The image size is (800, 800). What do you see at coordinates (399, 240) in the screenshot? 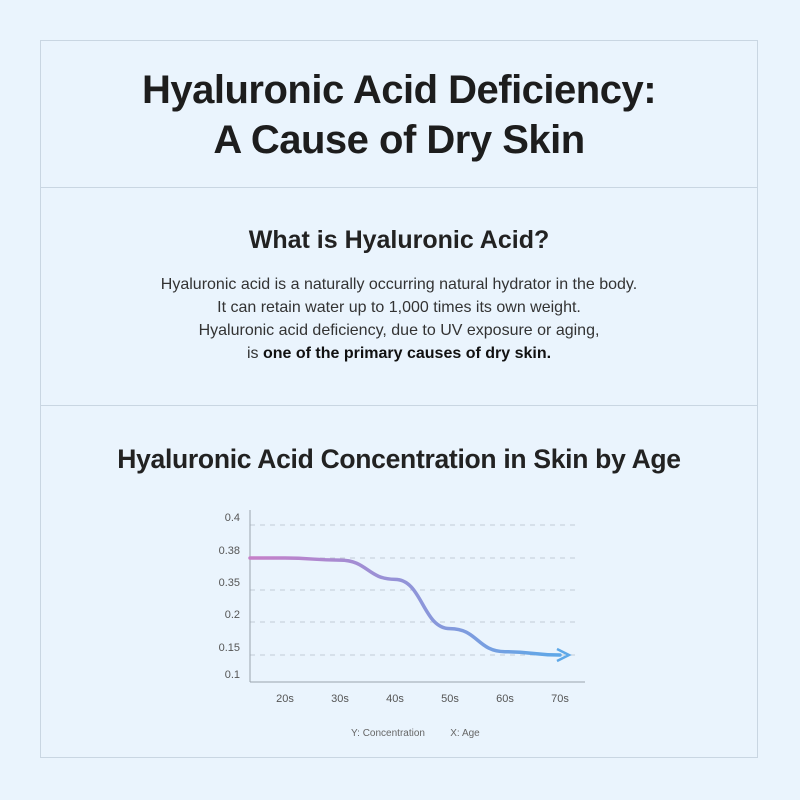
I see `intro-heading: What is Hyaluronic Acid?` at bounding box center [399, 240].